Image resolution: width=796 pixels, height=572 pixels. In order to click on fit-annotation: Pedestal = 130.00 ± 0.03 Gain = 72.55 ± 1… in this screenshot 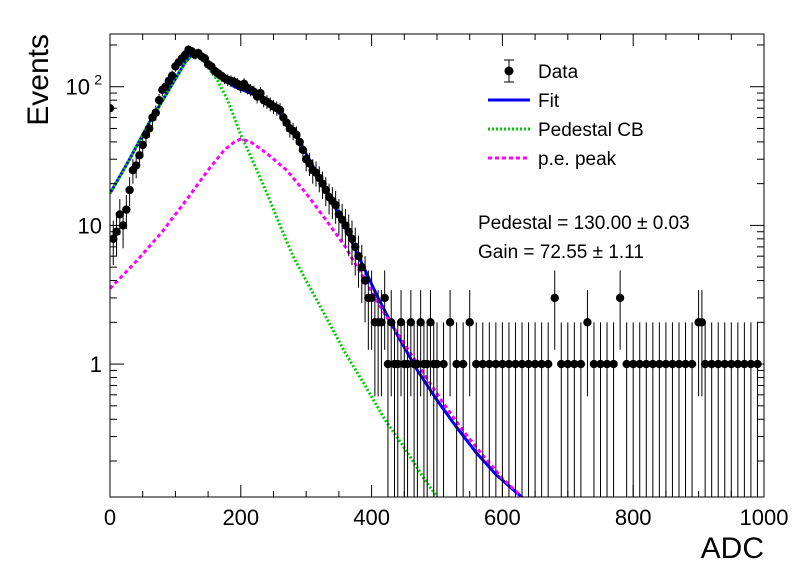, I will do `click(584, 238)`.